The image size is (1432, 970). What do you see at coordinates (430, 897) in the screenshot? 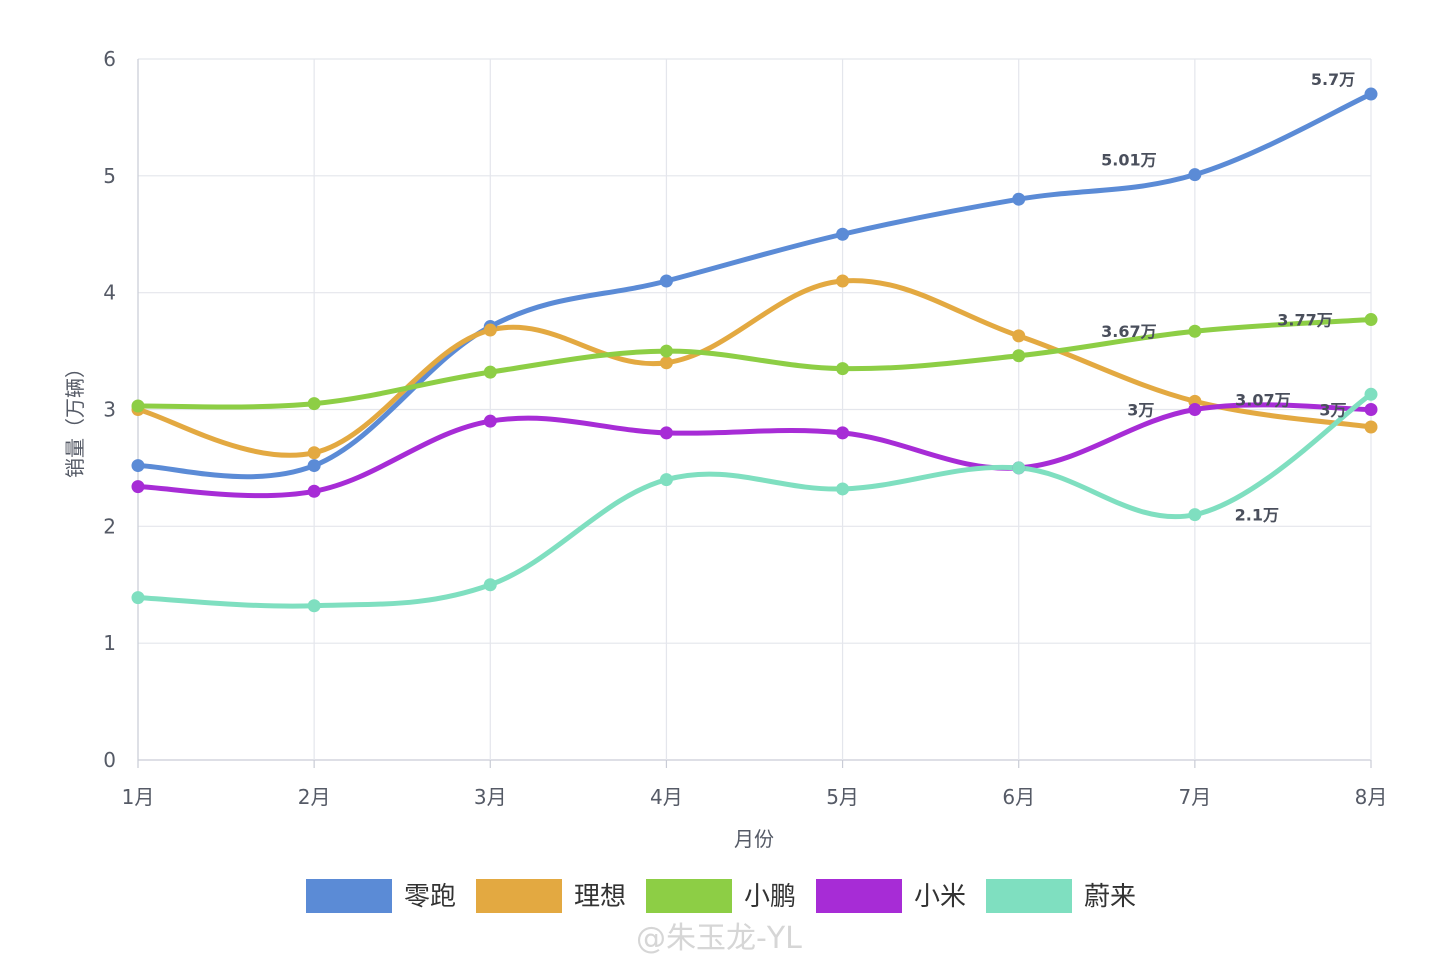
I see `legend-label: 零跑` at bounding box center [430, 897].